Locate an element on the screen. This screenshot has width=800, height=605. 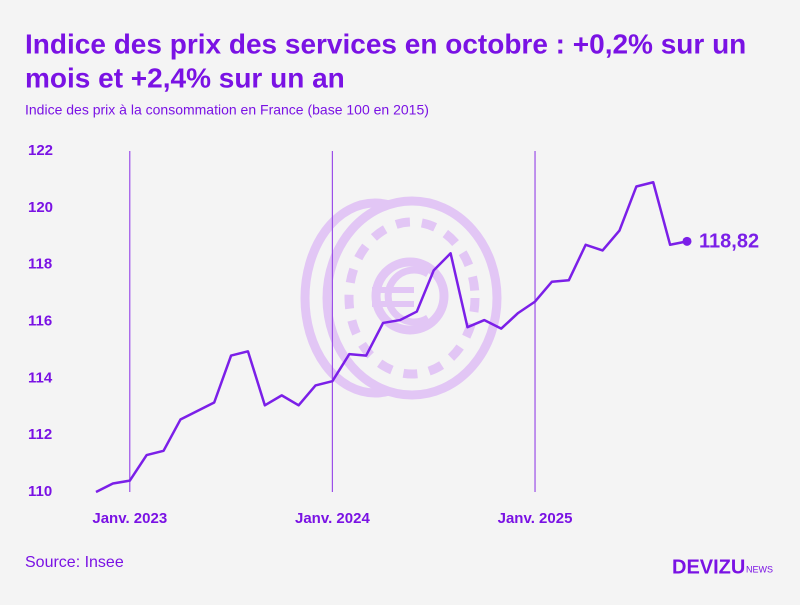
y-tick-label: 110 is located at coordinates (40, 491).